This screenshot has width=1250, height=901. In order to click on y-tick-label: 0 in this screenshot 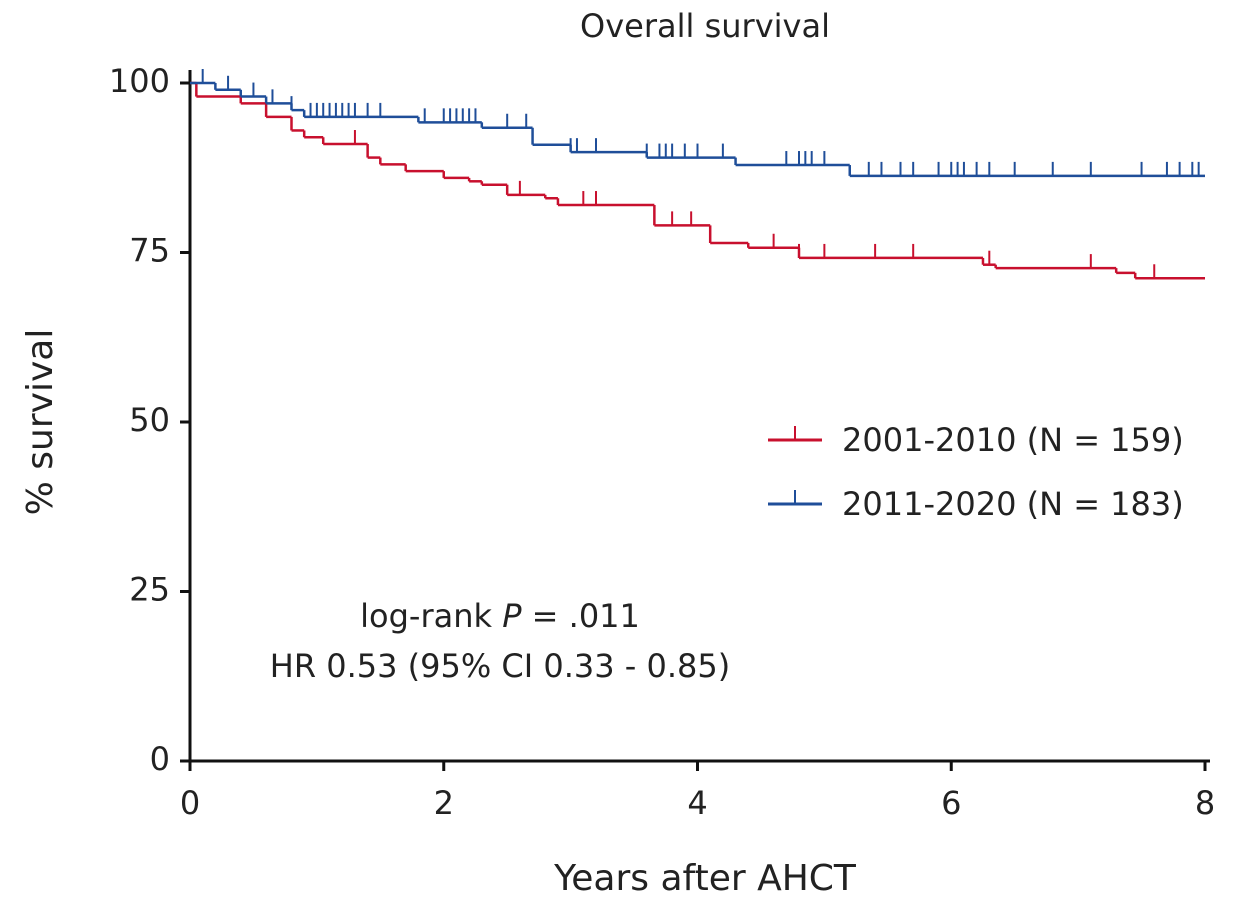, I will do `click(160, 759)`.